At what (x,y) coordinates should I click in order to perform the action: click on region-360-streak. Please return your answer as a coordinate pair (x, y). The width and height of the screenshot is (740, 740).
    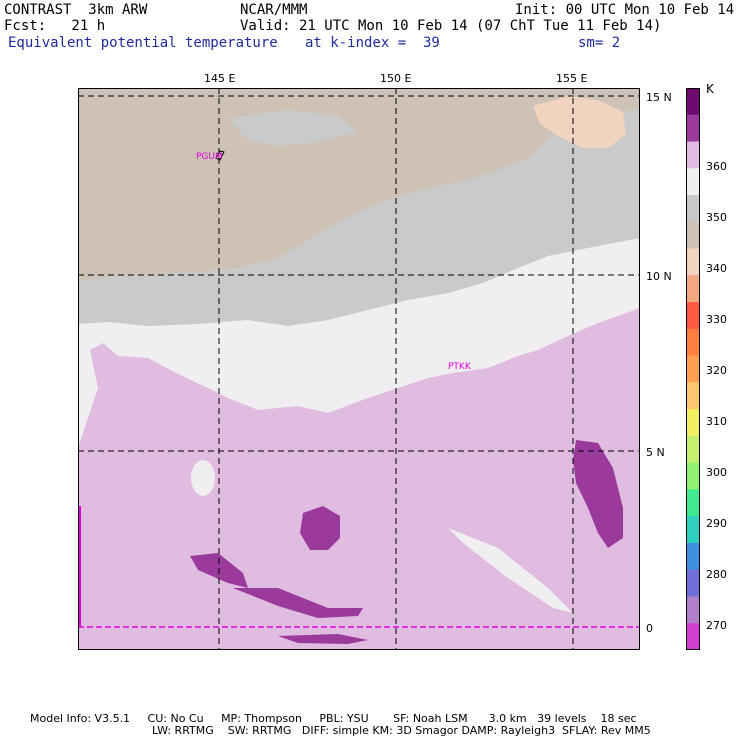
    Looking at the image, I should click on (510, 570).